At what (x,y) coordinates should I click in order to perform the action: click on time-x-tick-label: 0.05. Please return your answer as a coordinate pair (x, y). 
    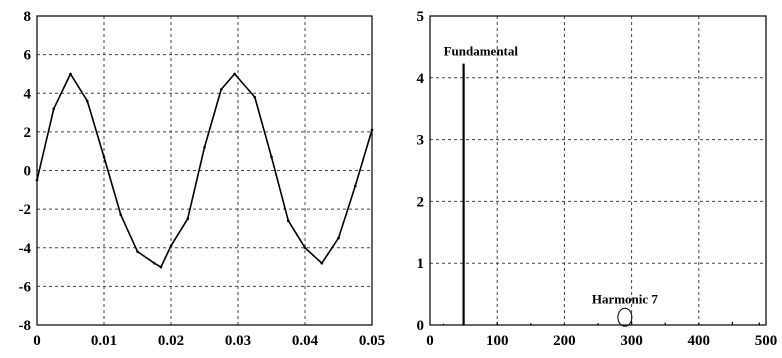
    Looking at the image, I should click on (372, 341).